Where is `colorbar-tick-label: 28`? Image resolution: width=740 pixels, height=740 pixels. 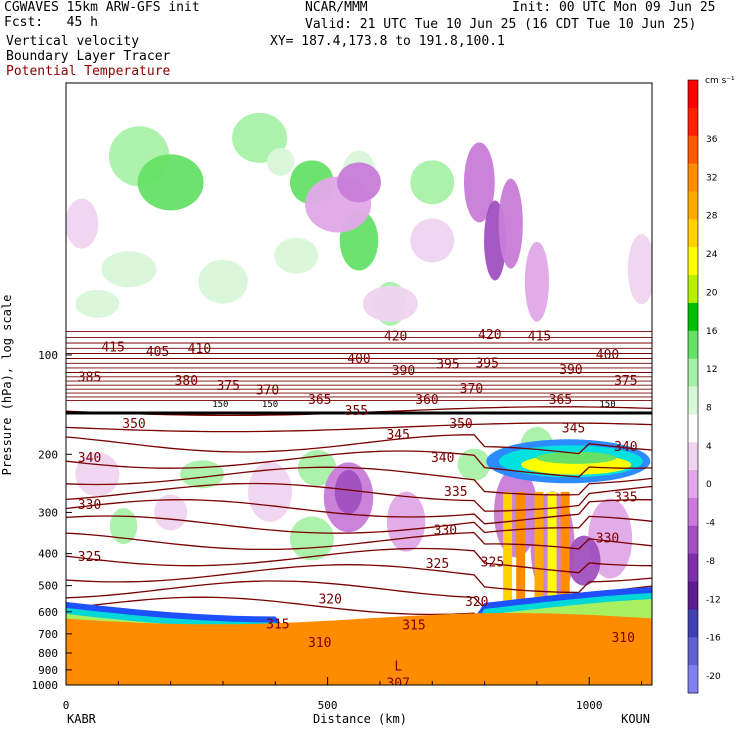
colorbar-tick-label: 28 is located at coordinates (712, 217).